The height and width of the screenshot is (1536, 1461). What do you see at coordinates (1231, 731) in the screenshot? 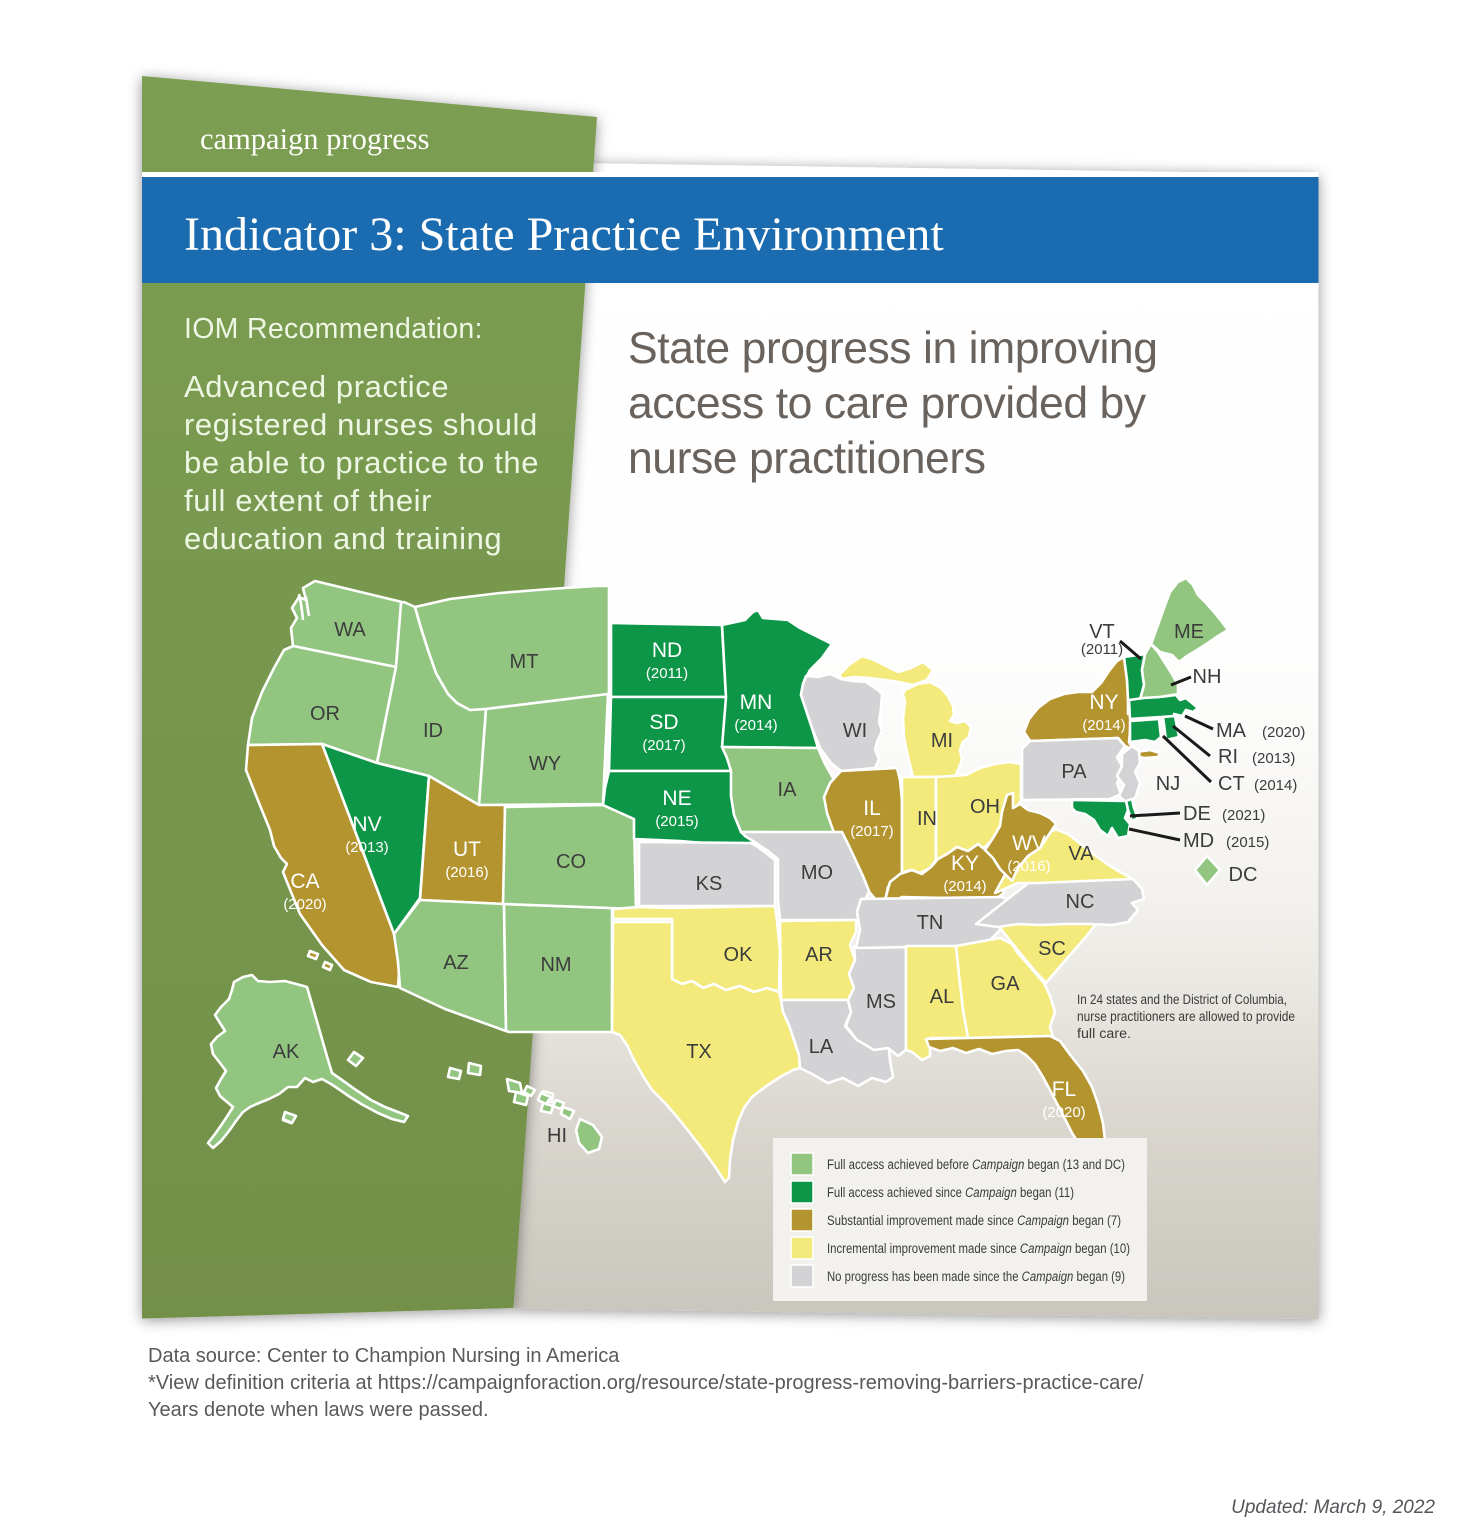
I see `svg-text: MA` at bounding box center [1231, 731].